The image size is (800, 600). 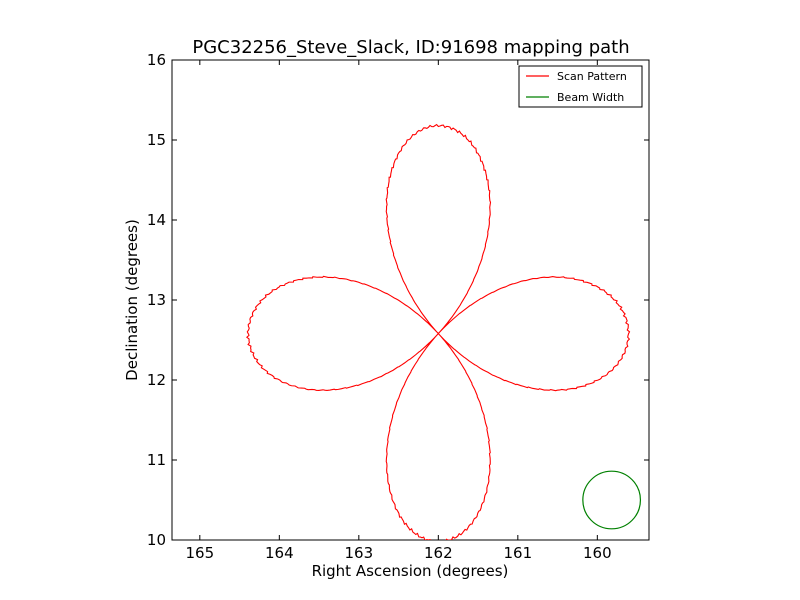 I want to click on y-tick-label: 14, so click(x=156, y=220).